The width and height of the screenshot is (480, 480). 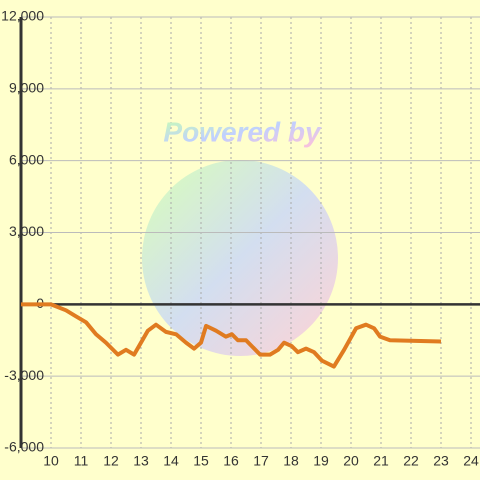 I want to click on x-tick-label: 18, so click(x=291, y=461).